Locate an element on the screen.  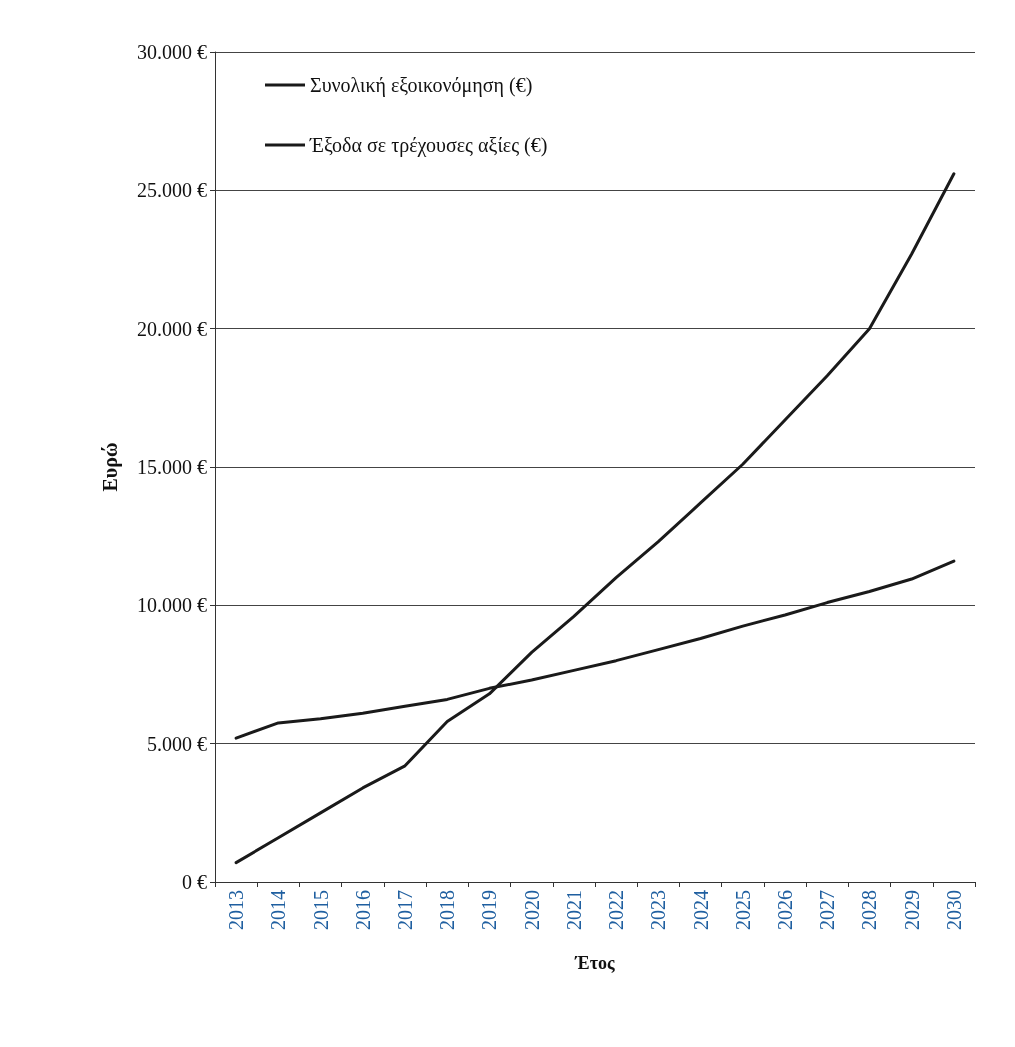
x-tick-label: 2014 is located at coordinates (278, 910).